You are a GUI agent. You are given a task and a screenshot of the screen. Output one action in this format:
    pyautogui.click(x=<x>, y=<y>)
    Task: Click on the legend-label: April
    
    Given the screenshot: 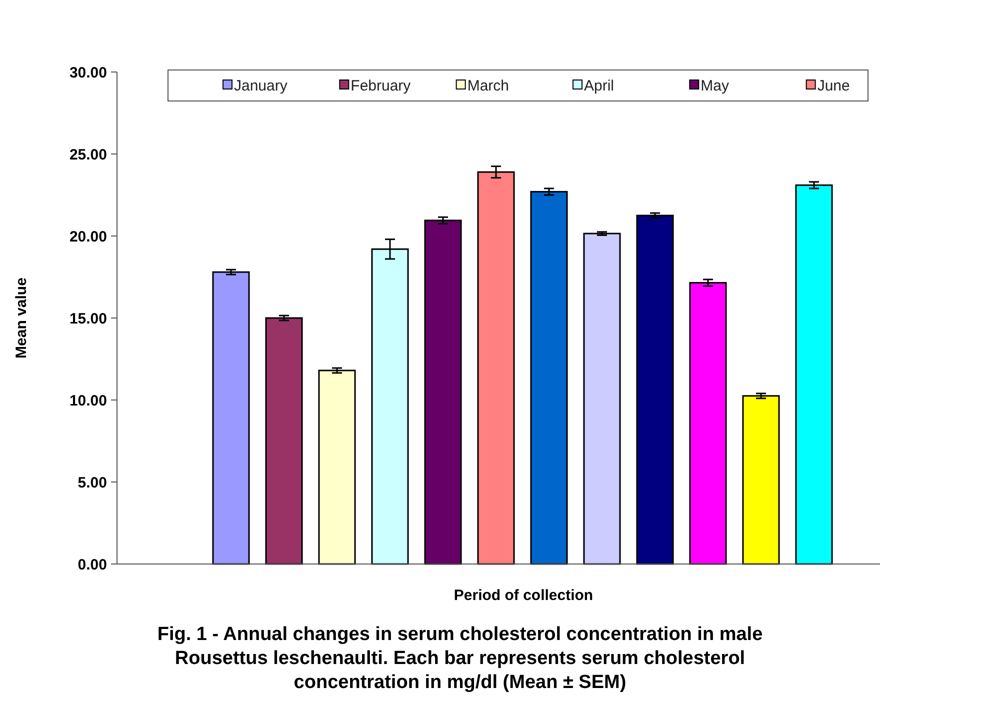 What is the action you would take?
    pyautogui.click(x=599, y=85)
    